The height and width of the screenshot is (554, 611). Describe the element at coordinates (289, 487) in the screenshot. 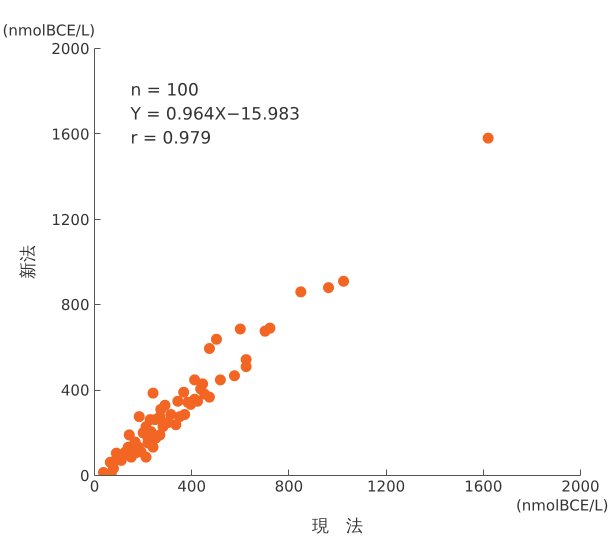

I see `x-tick-label: 800` at that location.